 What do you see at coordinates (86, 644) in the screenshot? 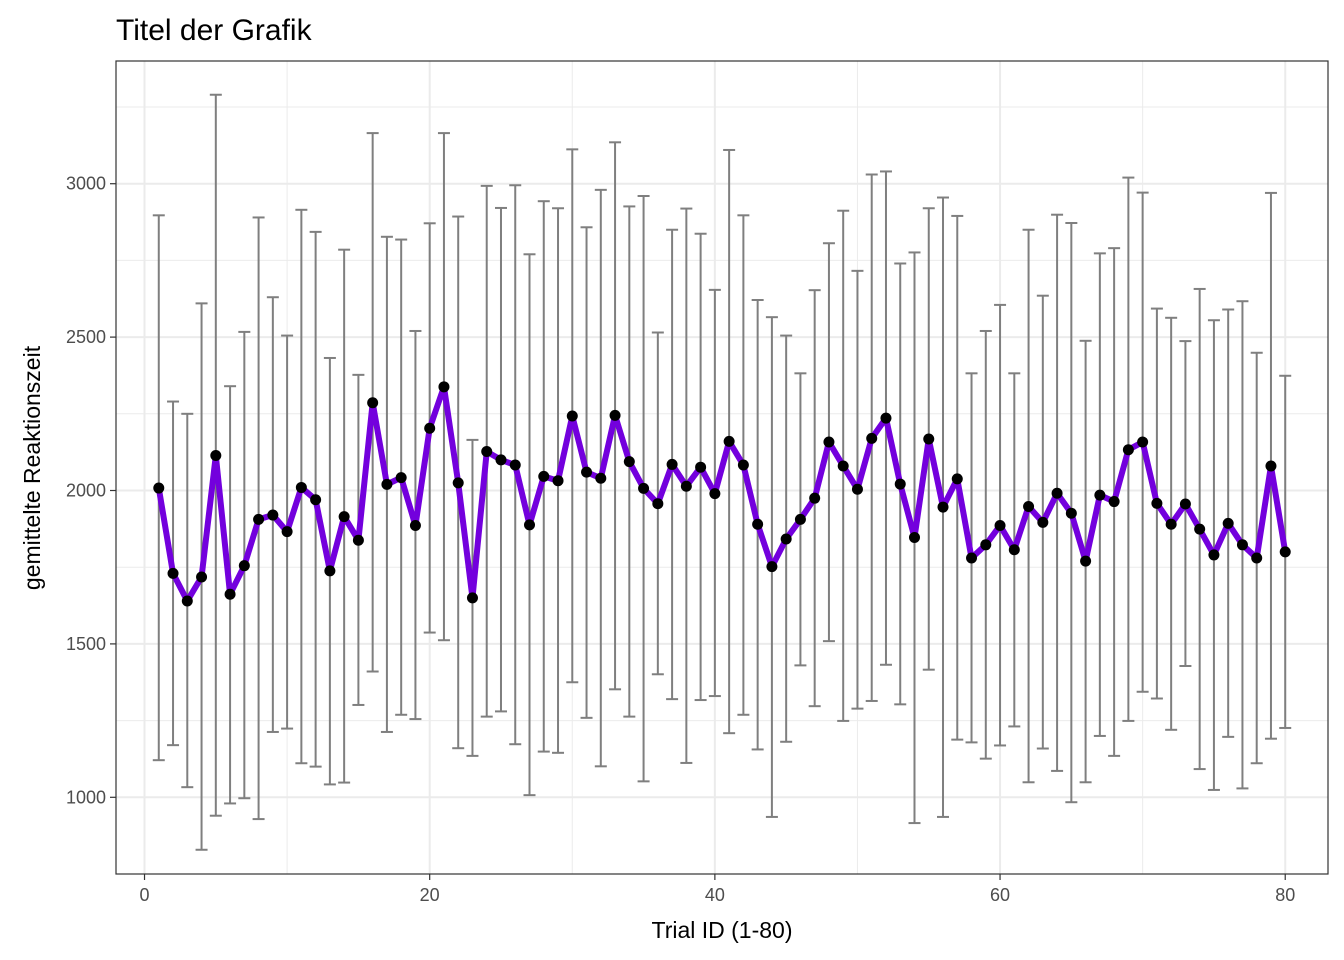
I see `y-tick-label: 1500` at bounding box center [86, 644].